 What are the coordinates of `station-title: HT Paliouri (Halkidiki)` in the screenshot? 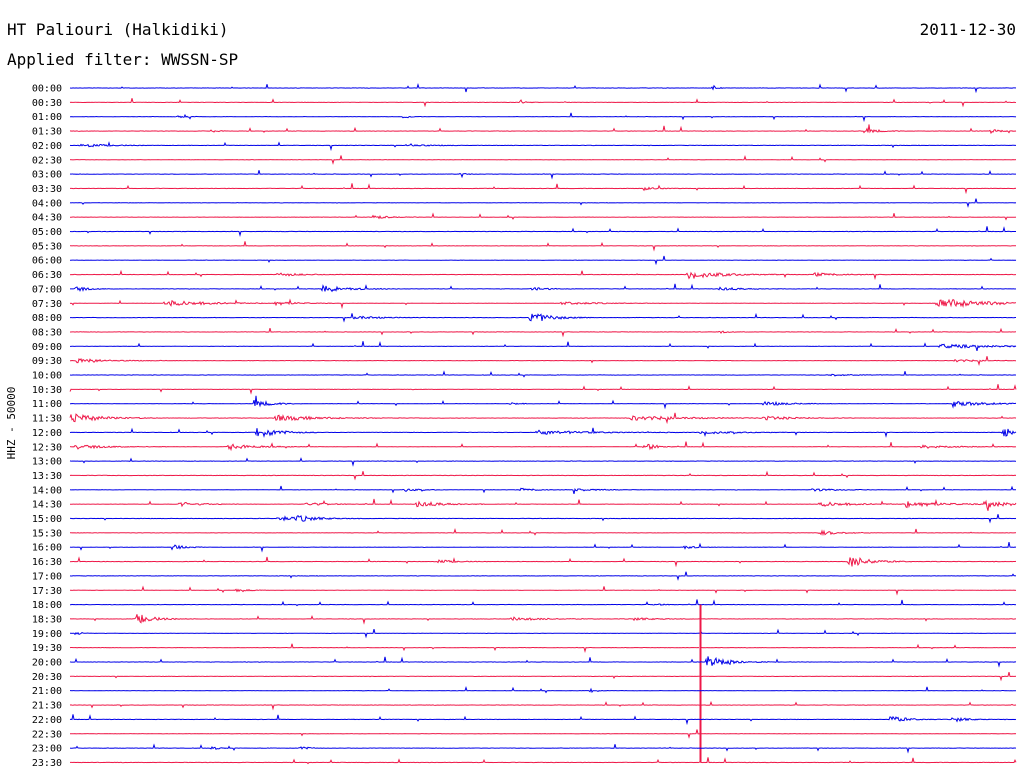 It's located at (118, 29).